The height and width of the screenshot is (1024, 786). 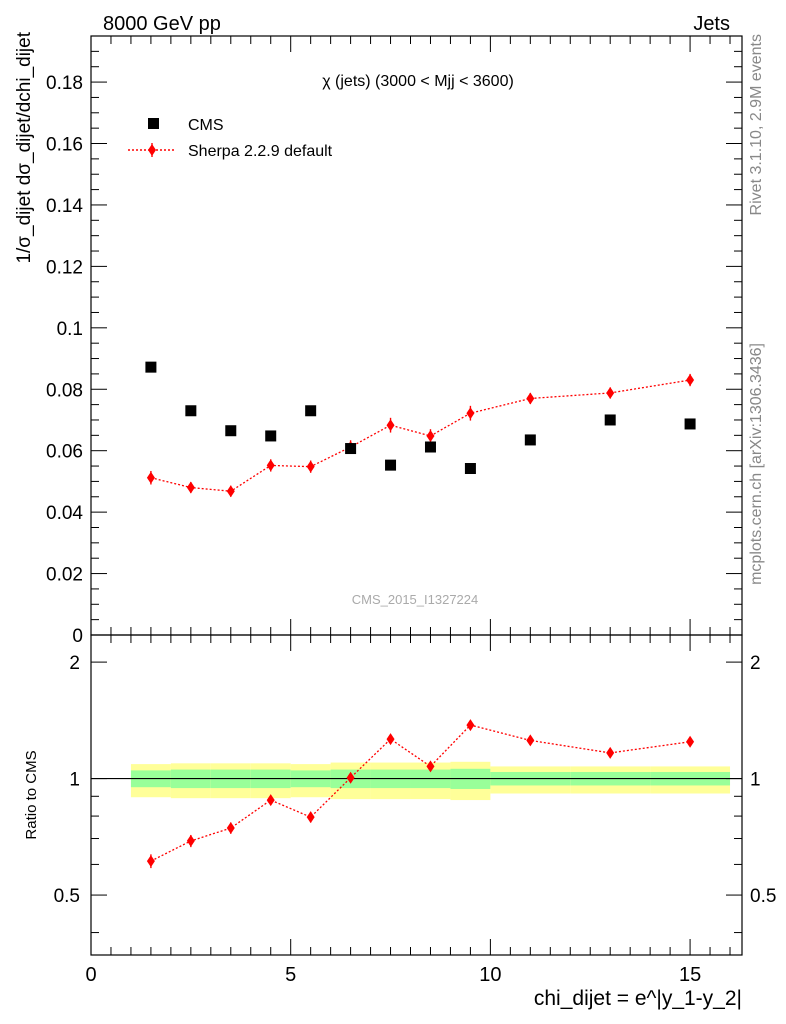 I want to click on main-y-tick-label: 0.18, so click(x=64, y=83).